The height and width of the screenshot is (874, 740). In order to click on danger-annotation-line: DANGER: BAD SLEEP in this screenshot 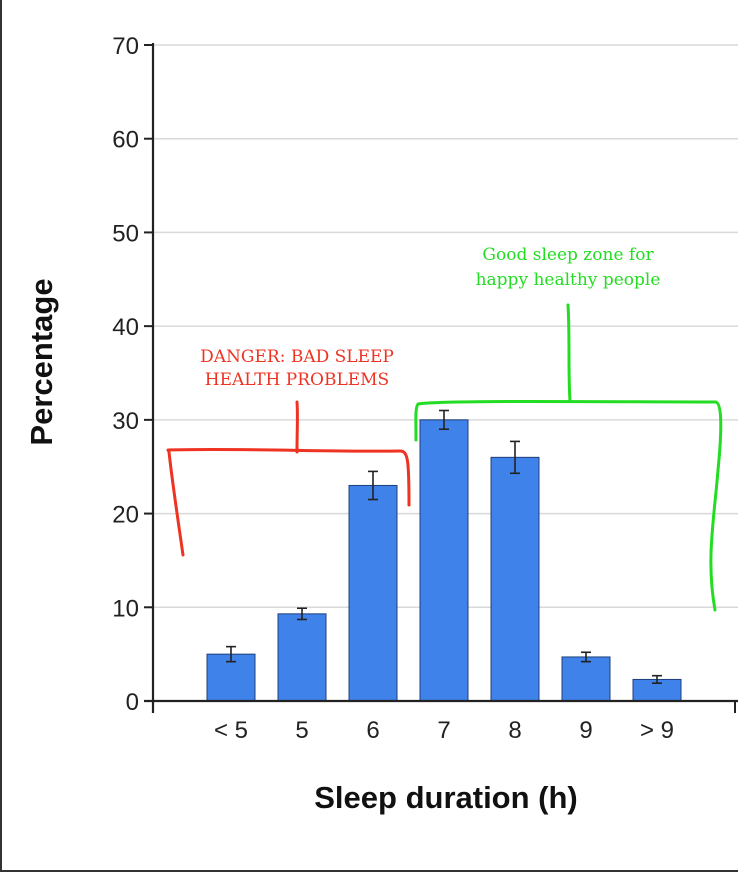, I will do `click(297, 357)`.